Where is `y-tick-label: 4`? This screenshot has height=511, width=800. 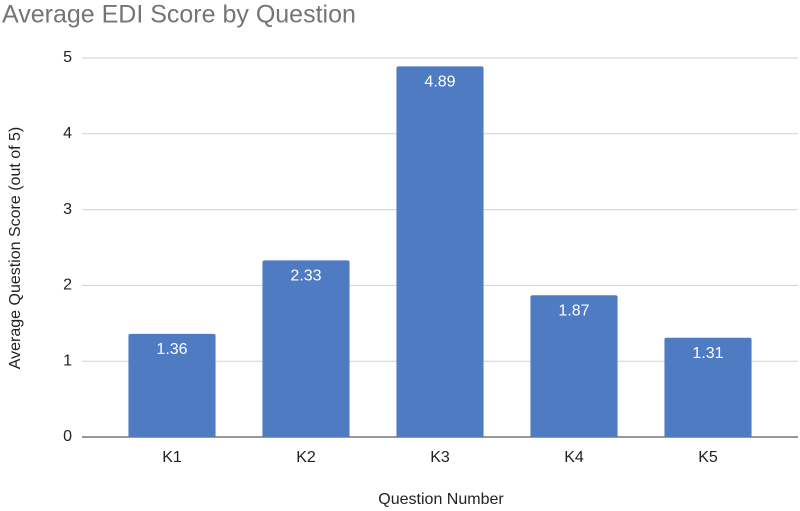 y-tick-label: 4 is located at coordinates (67, 133).